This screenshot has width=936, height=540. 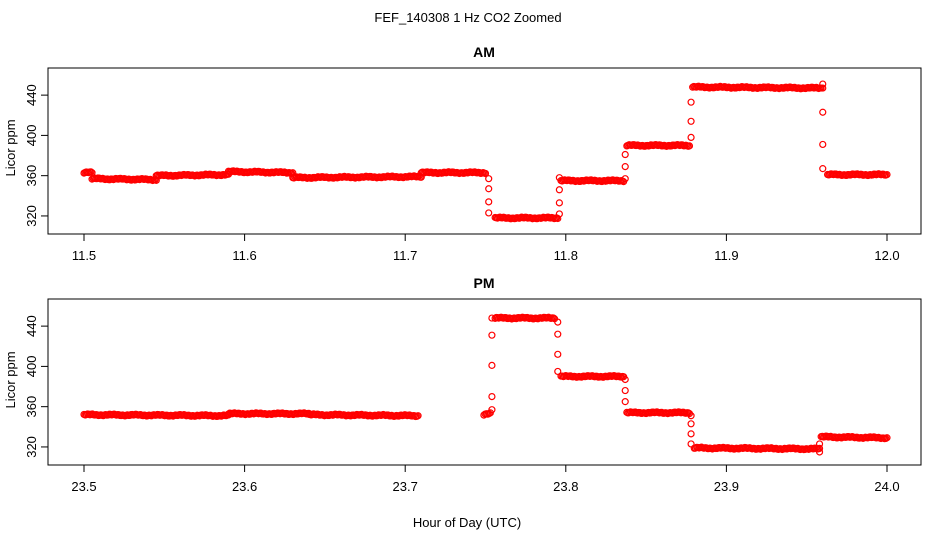 I want to click on x-tick-label: 23.7, so click(x=405, y=486).